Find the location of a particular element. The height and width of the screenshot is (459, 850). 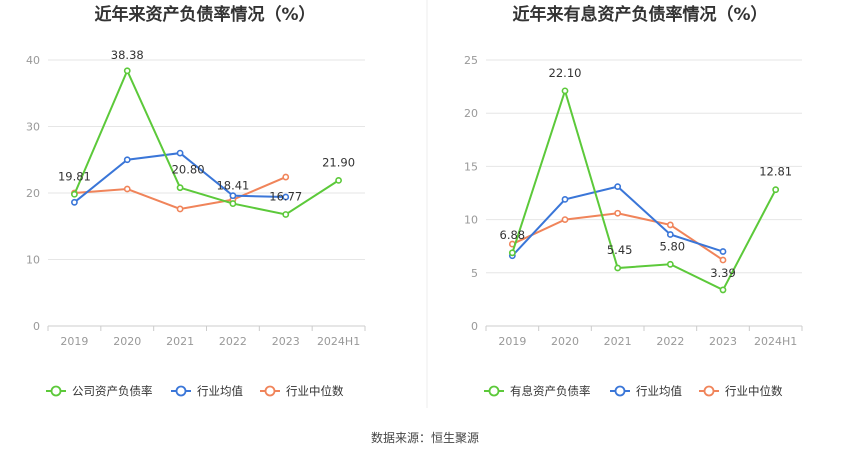

data-label: 5.80 is located at coordinates (673, 246).